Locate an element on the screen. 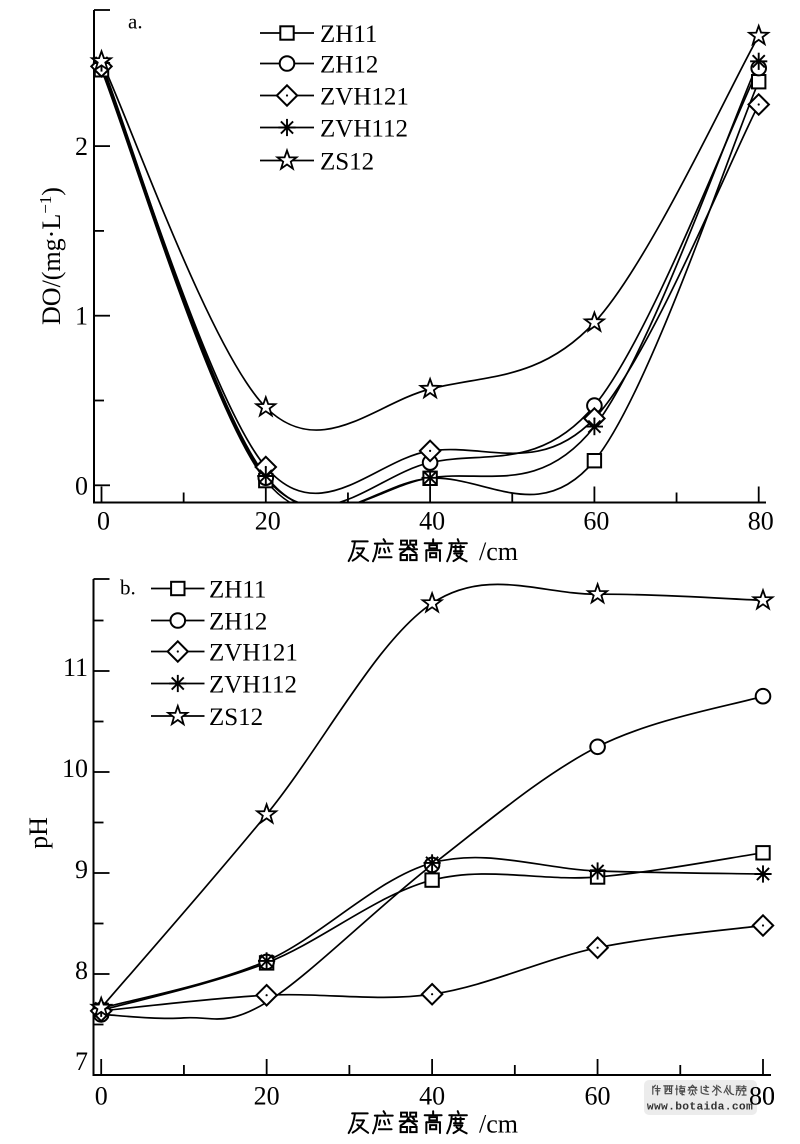  svg-text: a. is located at coordinates (135, 22).